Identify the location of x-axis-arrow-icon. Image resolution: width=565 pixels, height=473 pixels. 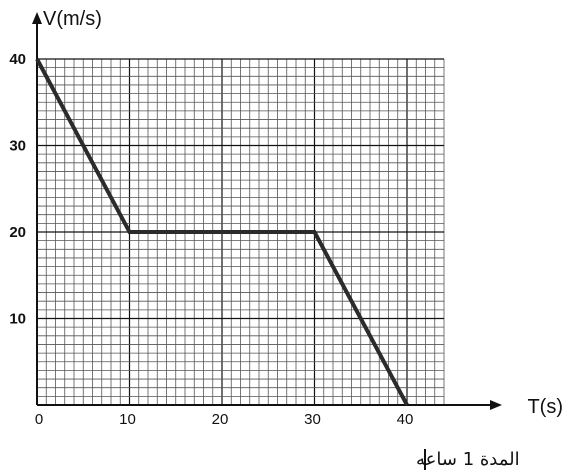
(496, 405).